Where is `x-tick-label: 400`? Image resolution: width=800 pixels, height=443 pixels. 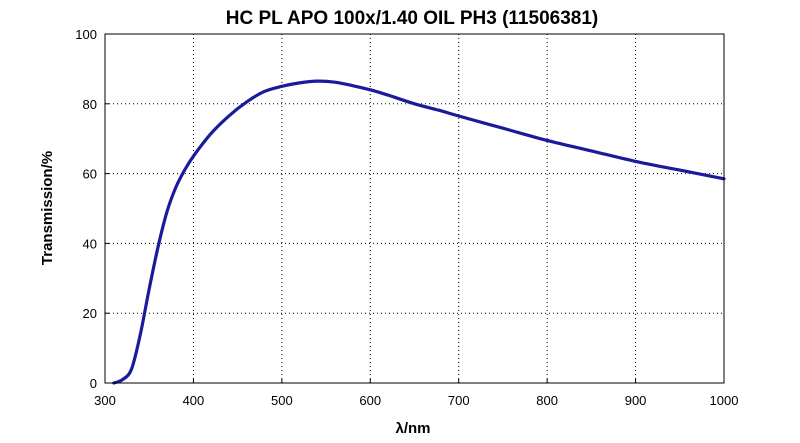
x-tick-label: 400 is located at coordinates (194, 400).